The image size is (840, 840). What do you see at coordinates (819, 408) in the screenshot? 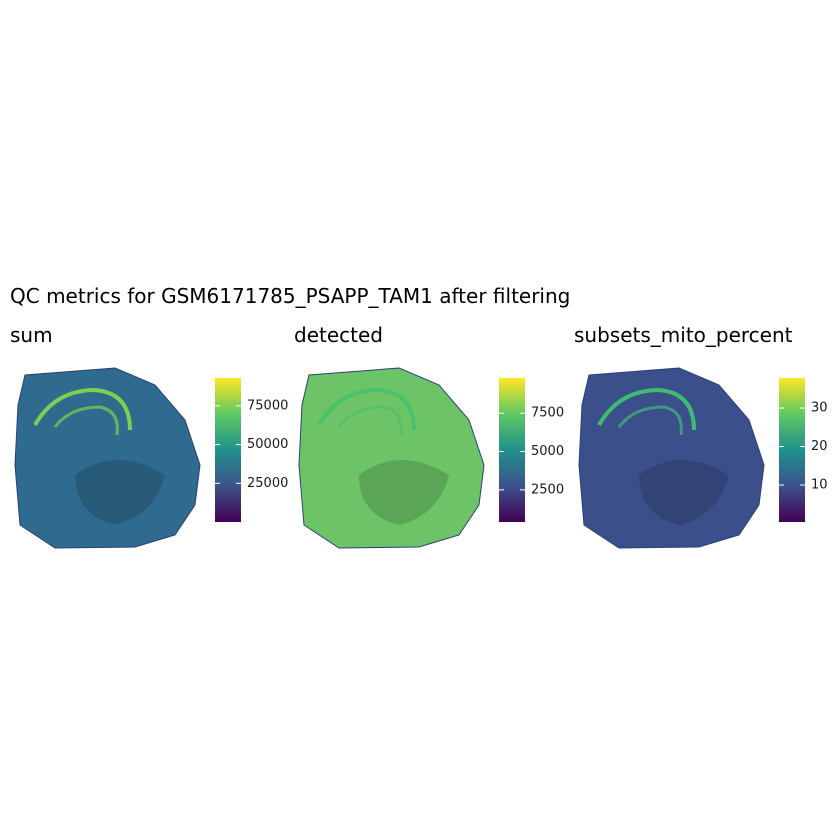
I see `colorbar-tick-label: 30` at bounding box center [819, 408].